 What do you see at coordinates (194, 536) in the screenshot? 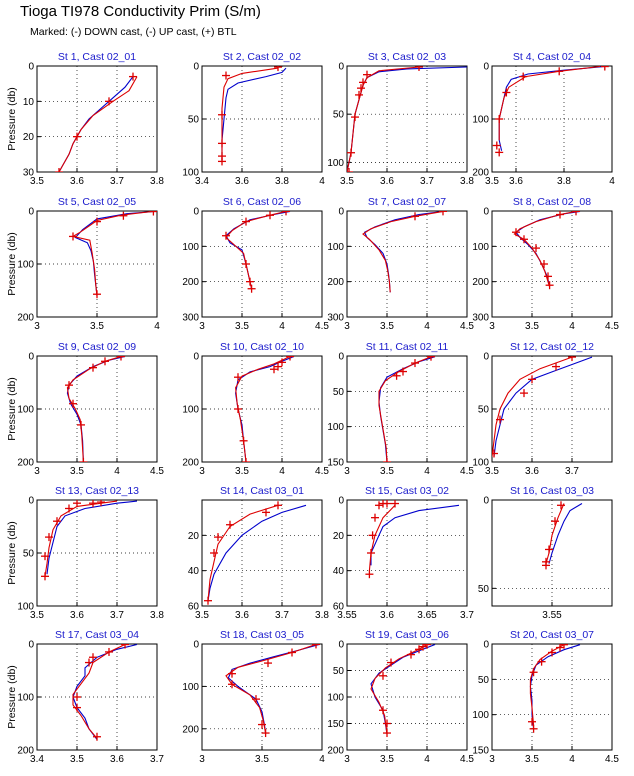
I see `y-tick-label: 20` at bounding box center [194, 536].